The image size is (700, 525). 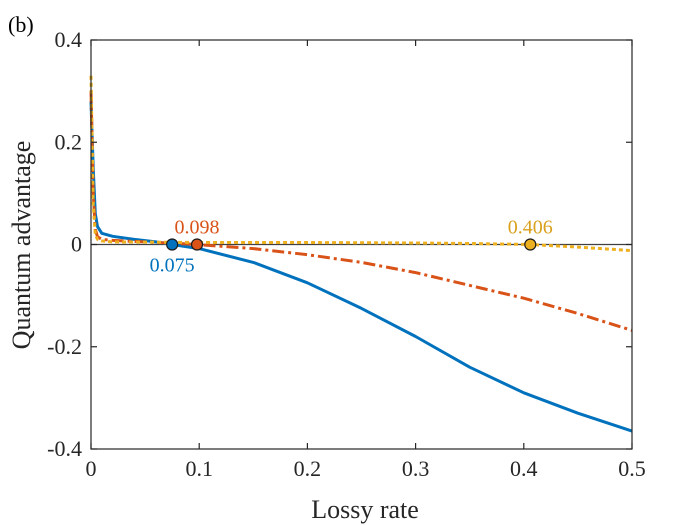 I want to click on x-tick-label: 0.3, so click(x=416, y=468).